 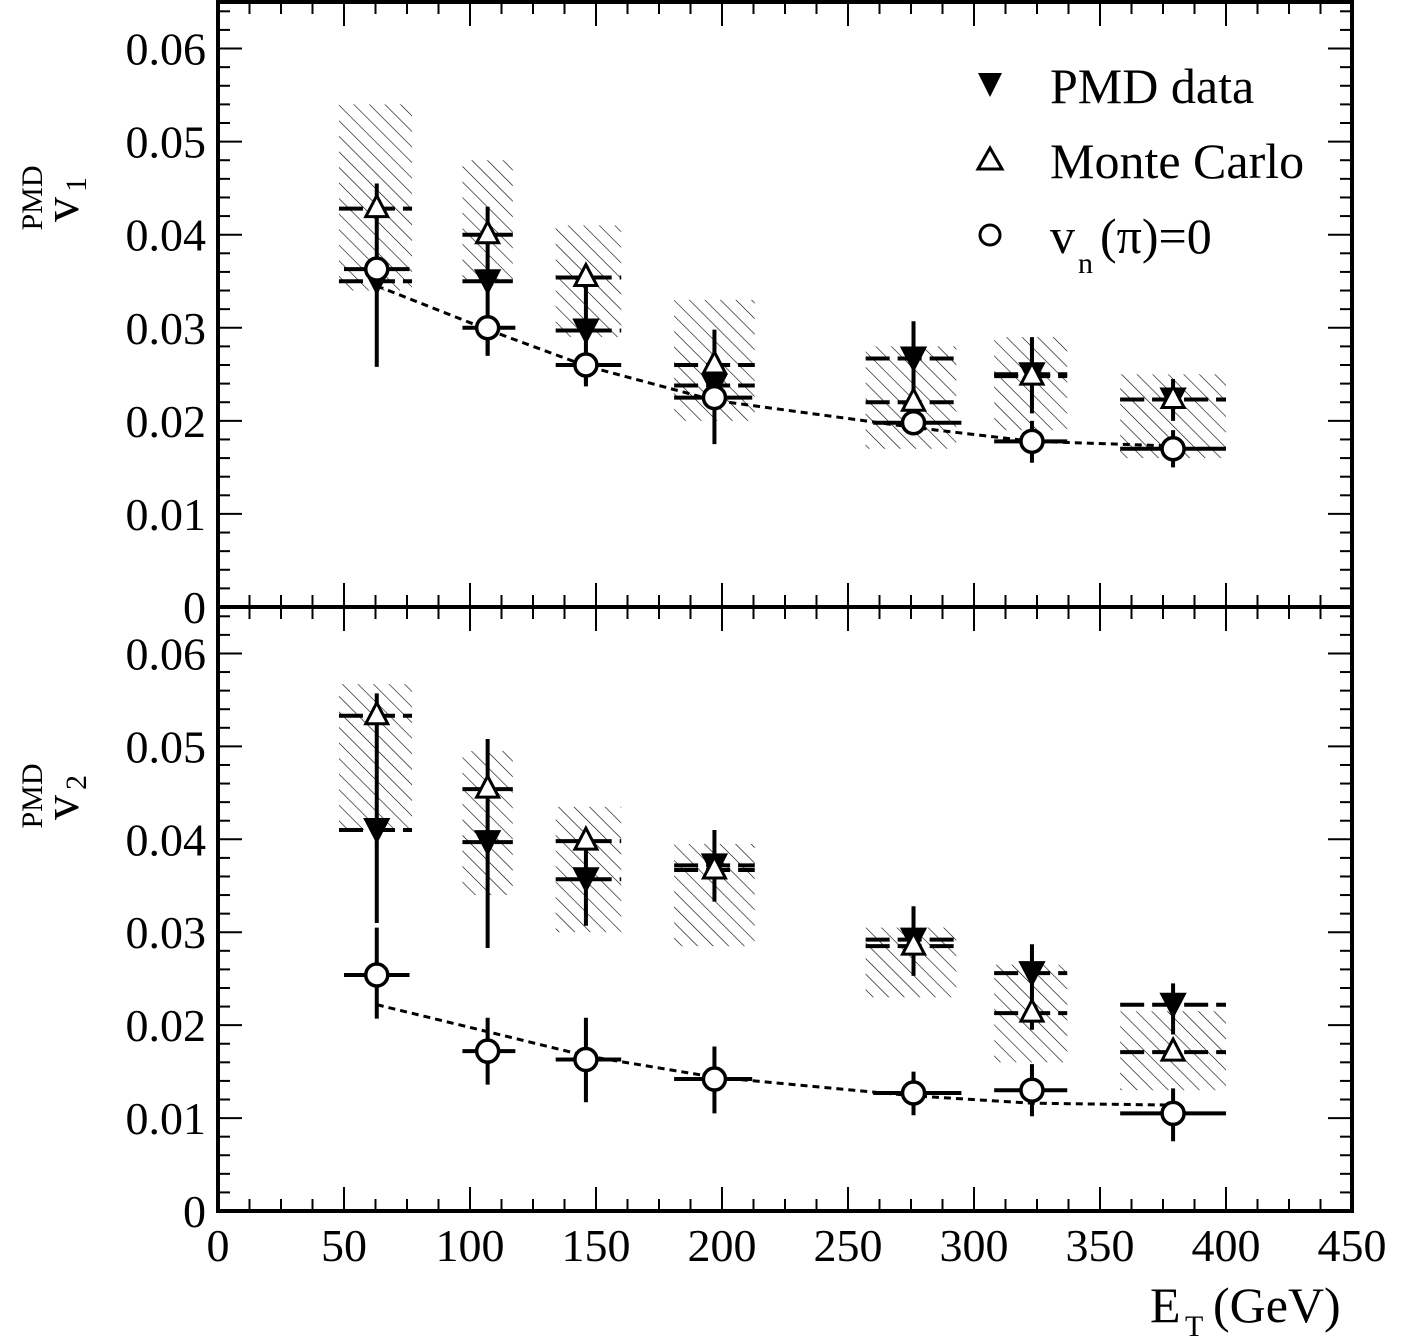 What do you see at coordinates (990, 235) in the screenshot?
I see `legend-marker-vn-zero` at bounding box center [990, 235].